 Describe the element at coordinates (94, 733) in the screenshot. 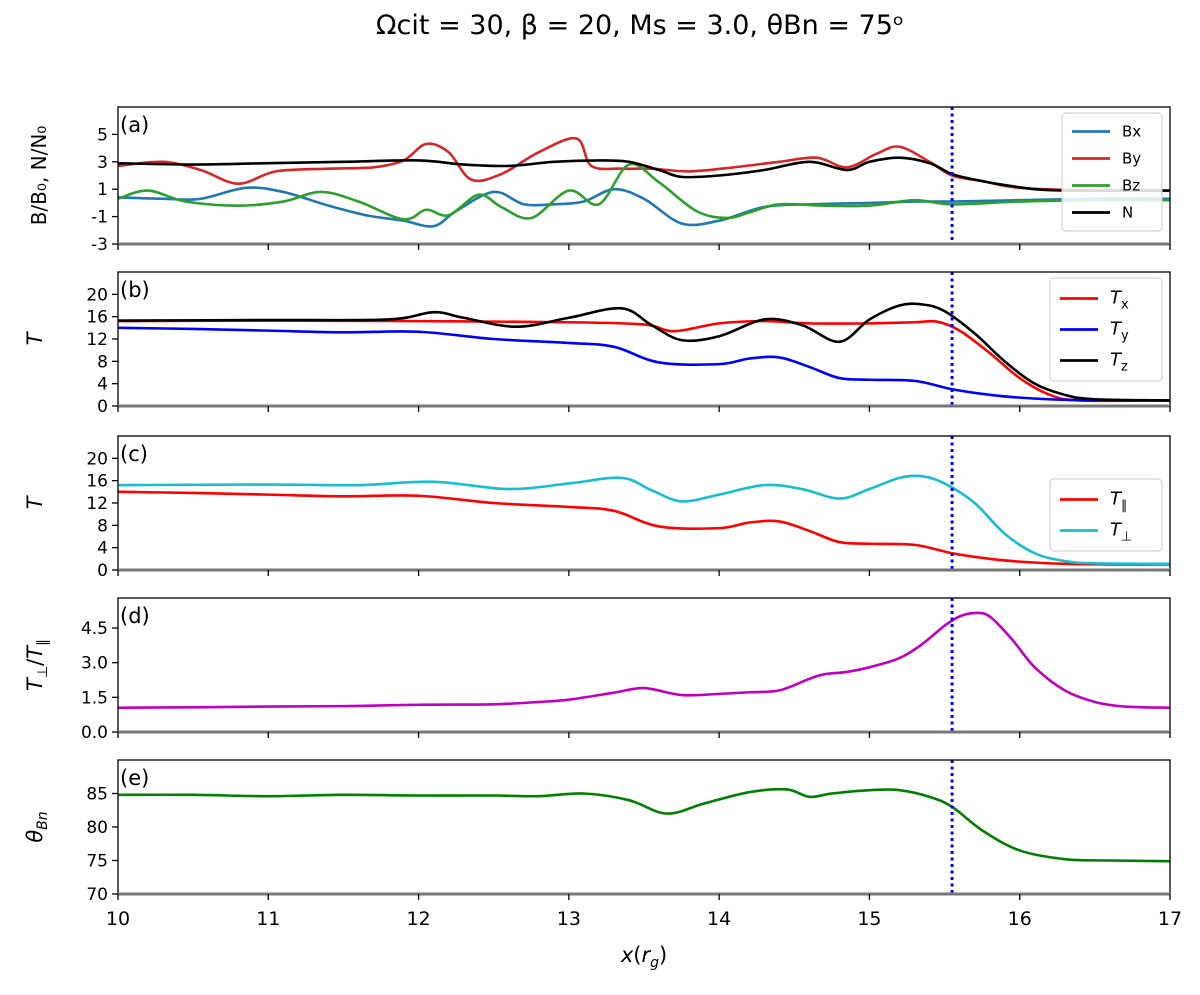

I see `ytick-label: 0.0` at that location.